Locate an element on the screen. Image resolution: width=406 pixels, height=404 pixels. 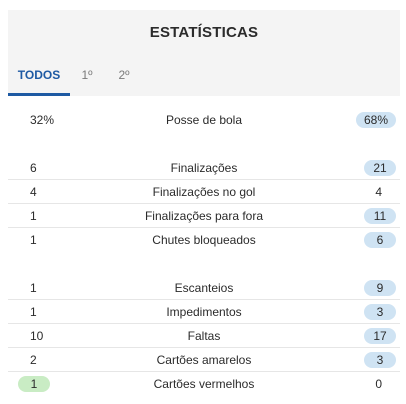
stat-label: Chutes bloqueados is located at coordinates (204, 240).